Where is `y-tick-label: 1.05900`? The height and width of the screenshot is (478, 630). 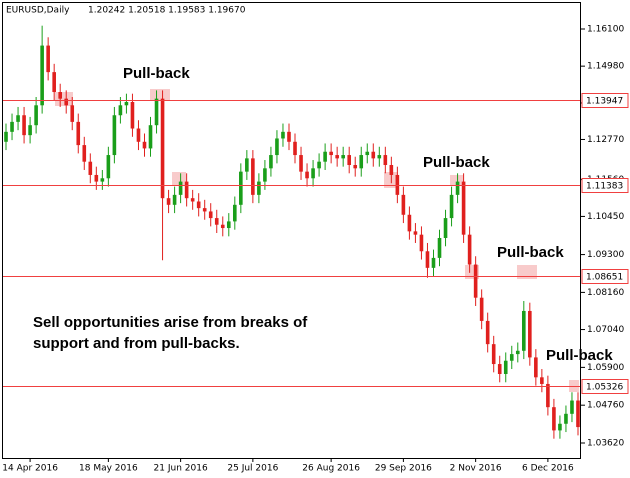 y-tick-label: 1.05900 is located at coordinates (605, 368).